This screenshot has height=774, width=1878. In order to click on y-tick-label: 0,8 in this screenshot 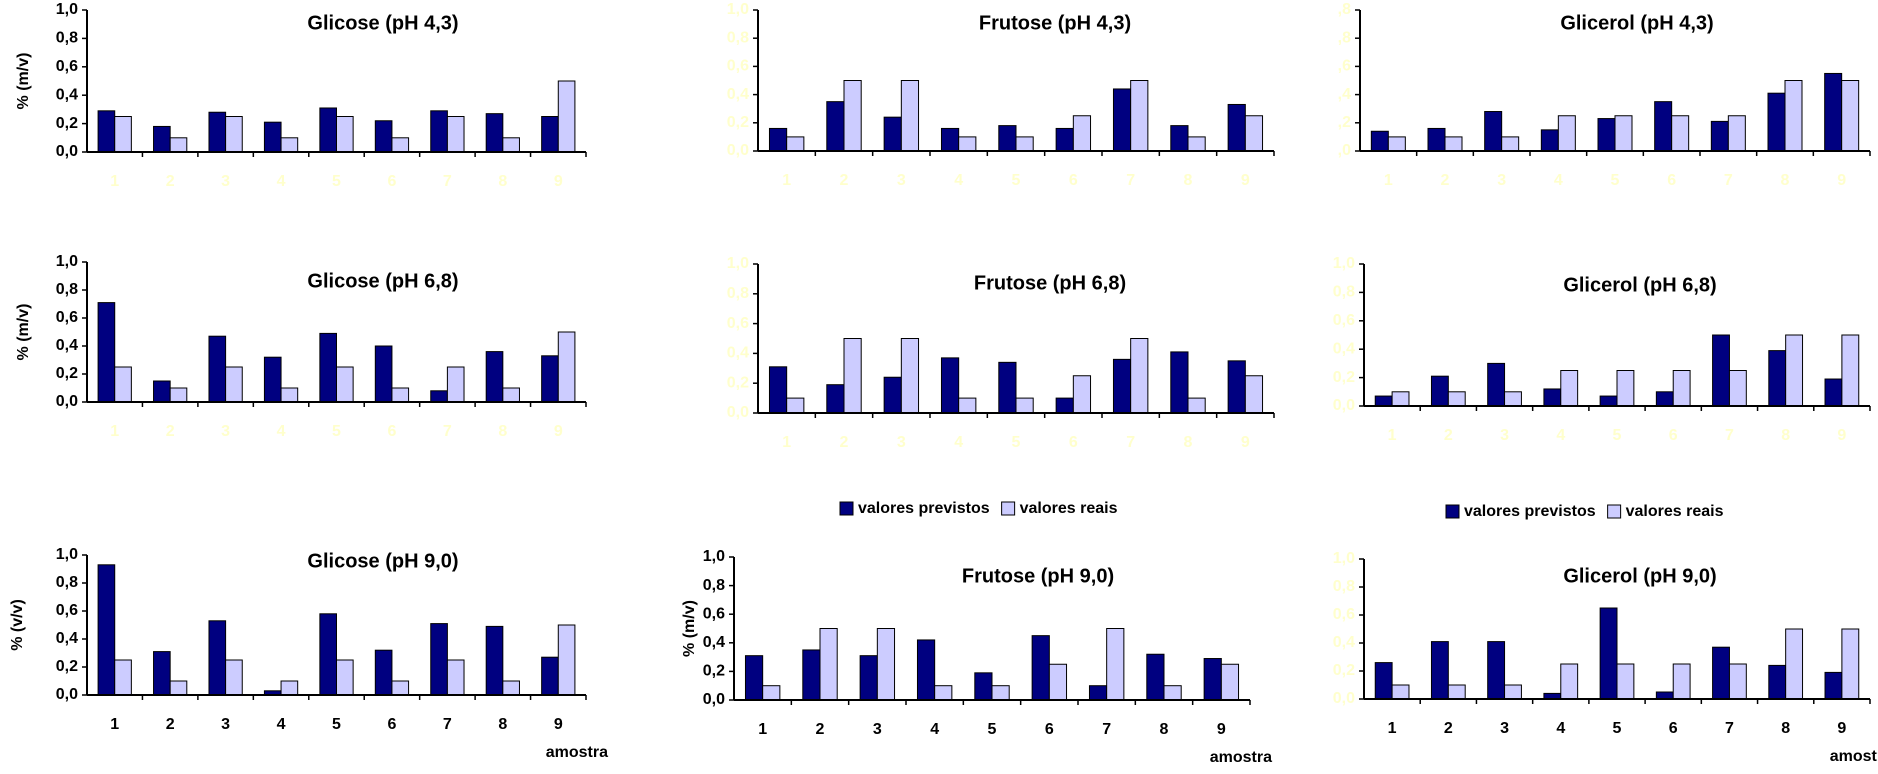, I will do `click(67, 289)`.